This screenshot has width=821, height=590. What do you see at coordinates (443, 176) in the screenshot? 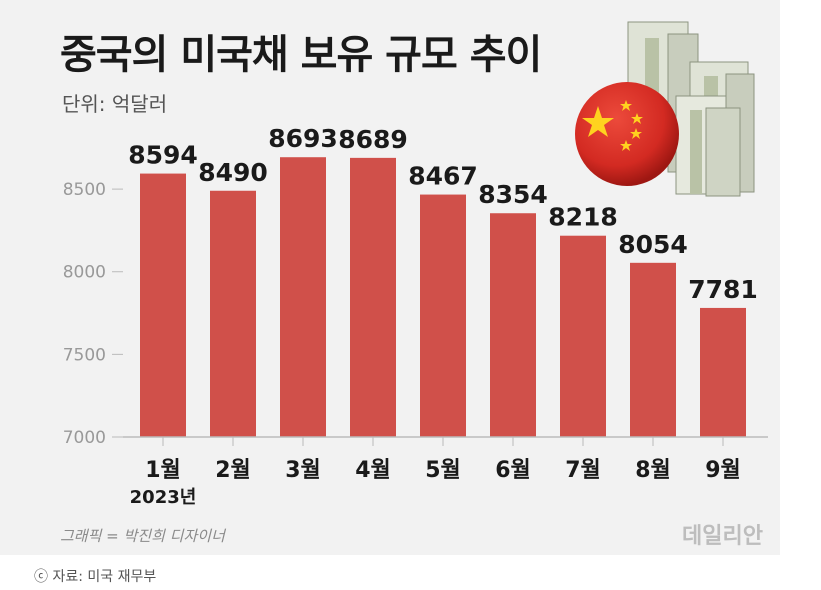
I see `bar-value-label: 8467` at bounding box center [443, 176].